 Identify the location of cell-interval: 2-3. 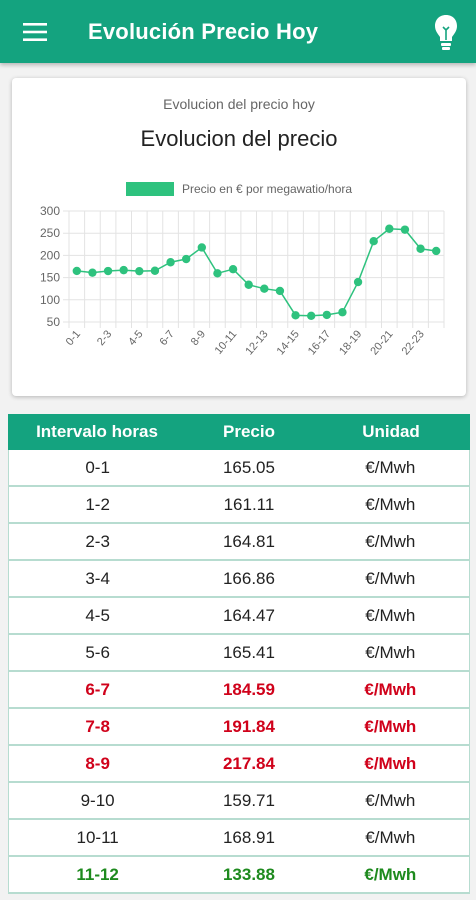
(97, 541).